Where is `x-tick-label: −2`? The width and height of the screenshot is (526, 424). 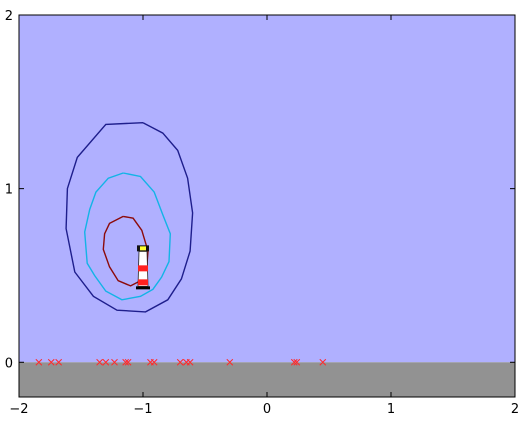
x-tick-label: −2 is located at coordinates (18, 409).